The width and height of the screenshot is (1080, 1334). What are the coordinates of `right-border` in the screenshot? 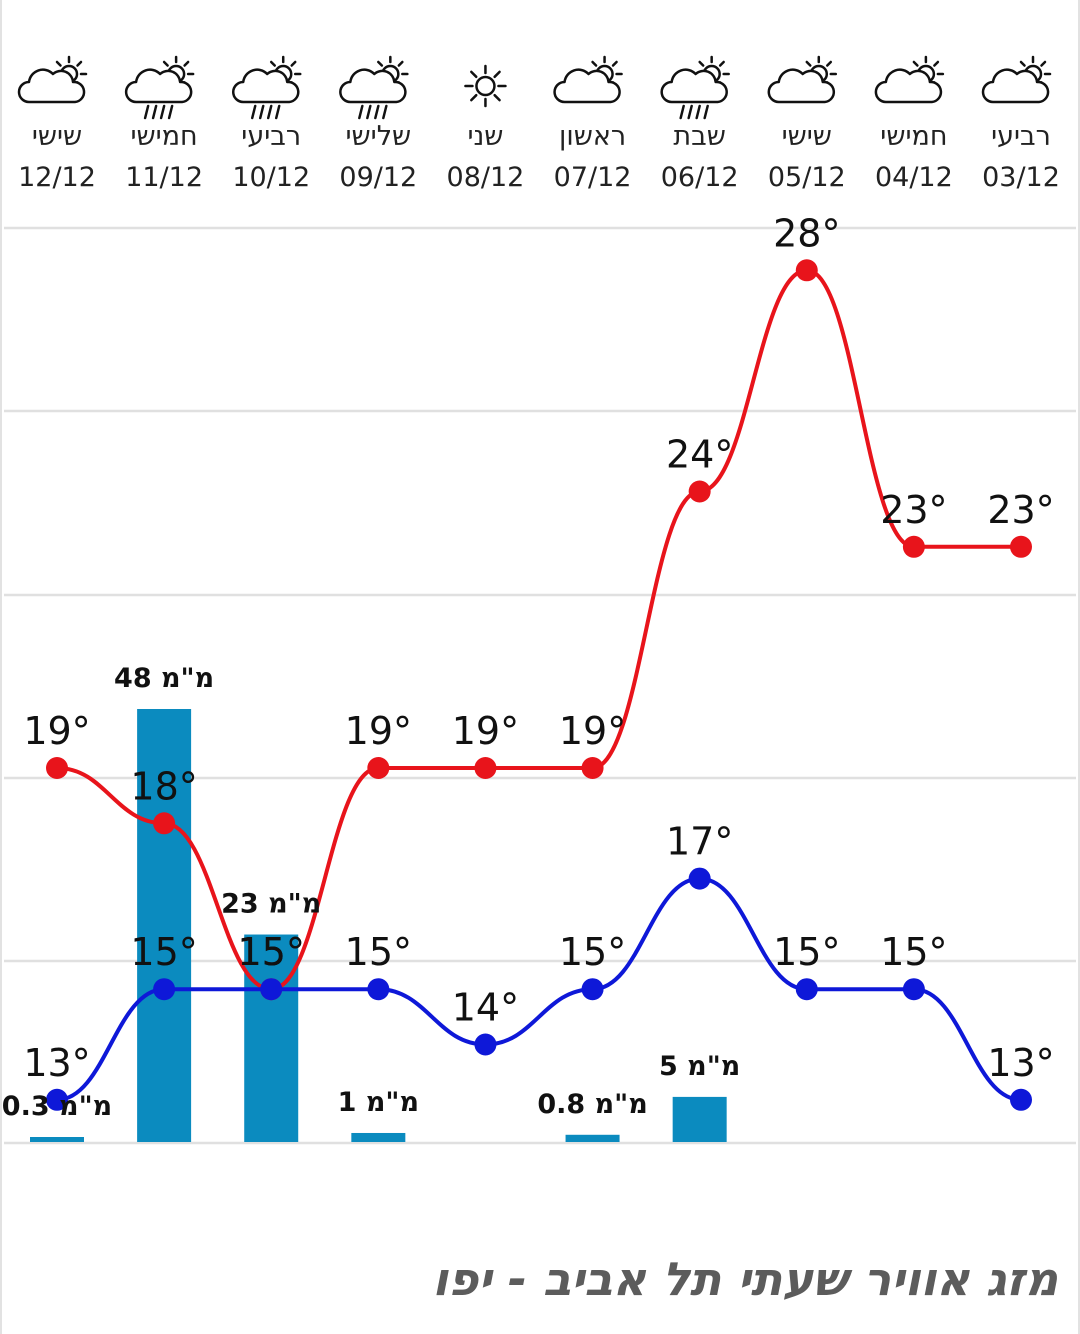 It's located at (1079, 667).